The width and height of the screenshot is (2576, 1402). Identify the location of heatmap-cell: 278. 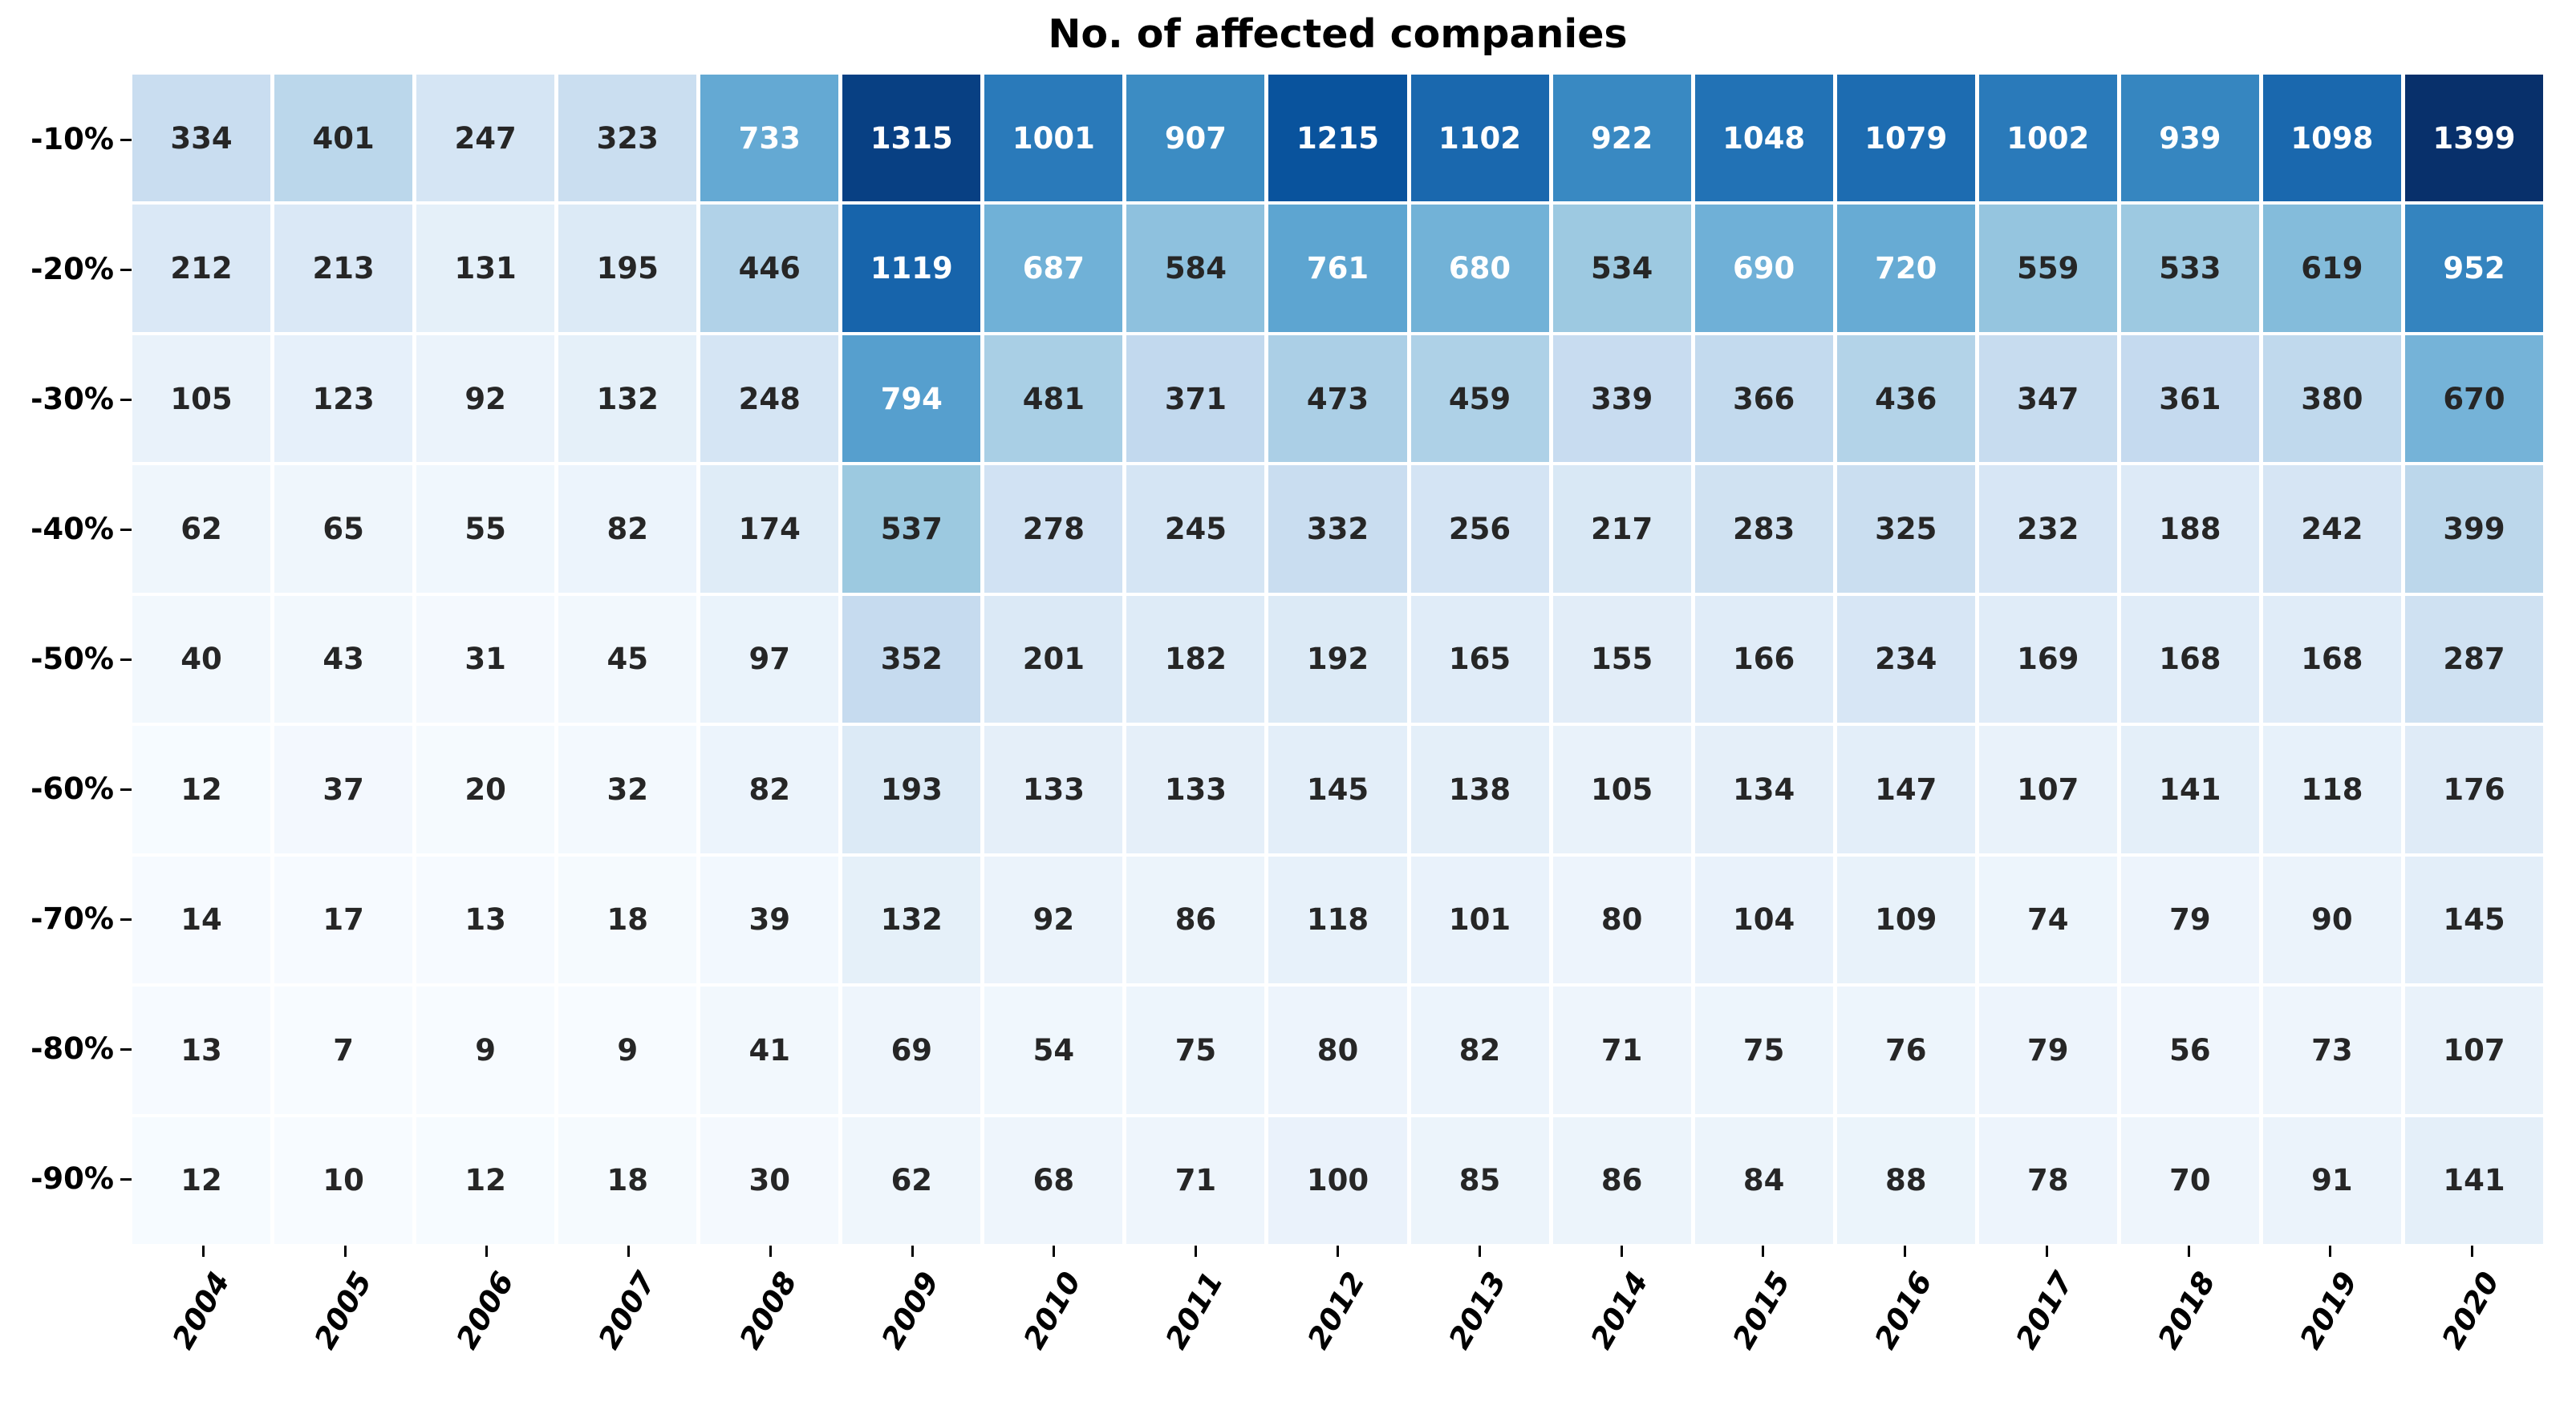
(1053, 529).